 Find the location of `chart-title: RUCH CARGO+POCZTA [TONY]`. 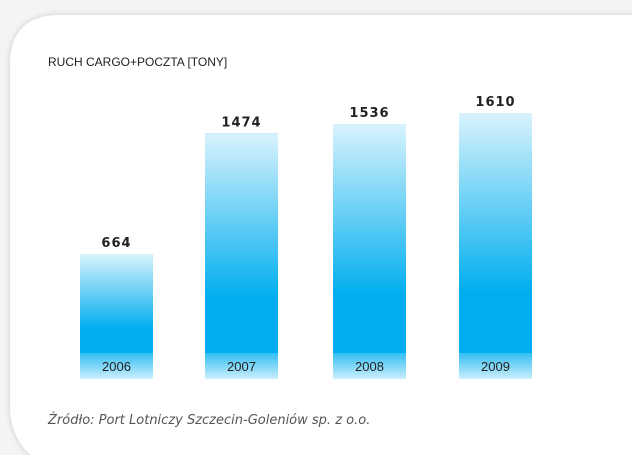

chart-title: RUCH CARGO+POCZTA [TONY] is located at coordinates (137, 62).